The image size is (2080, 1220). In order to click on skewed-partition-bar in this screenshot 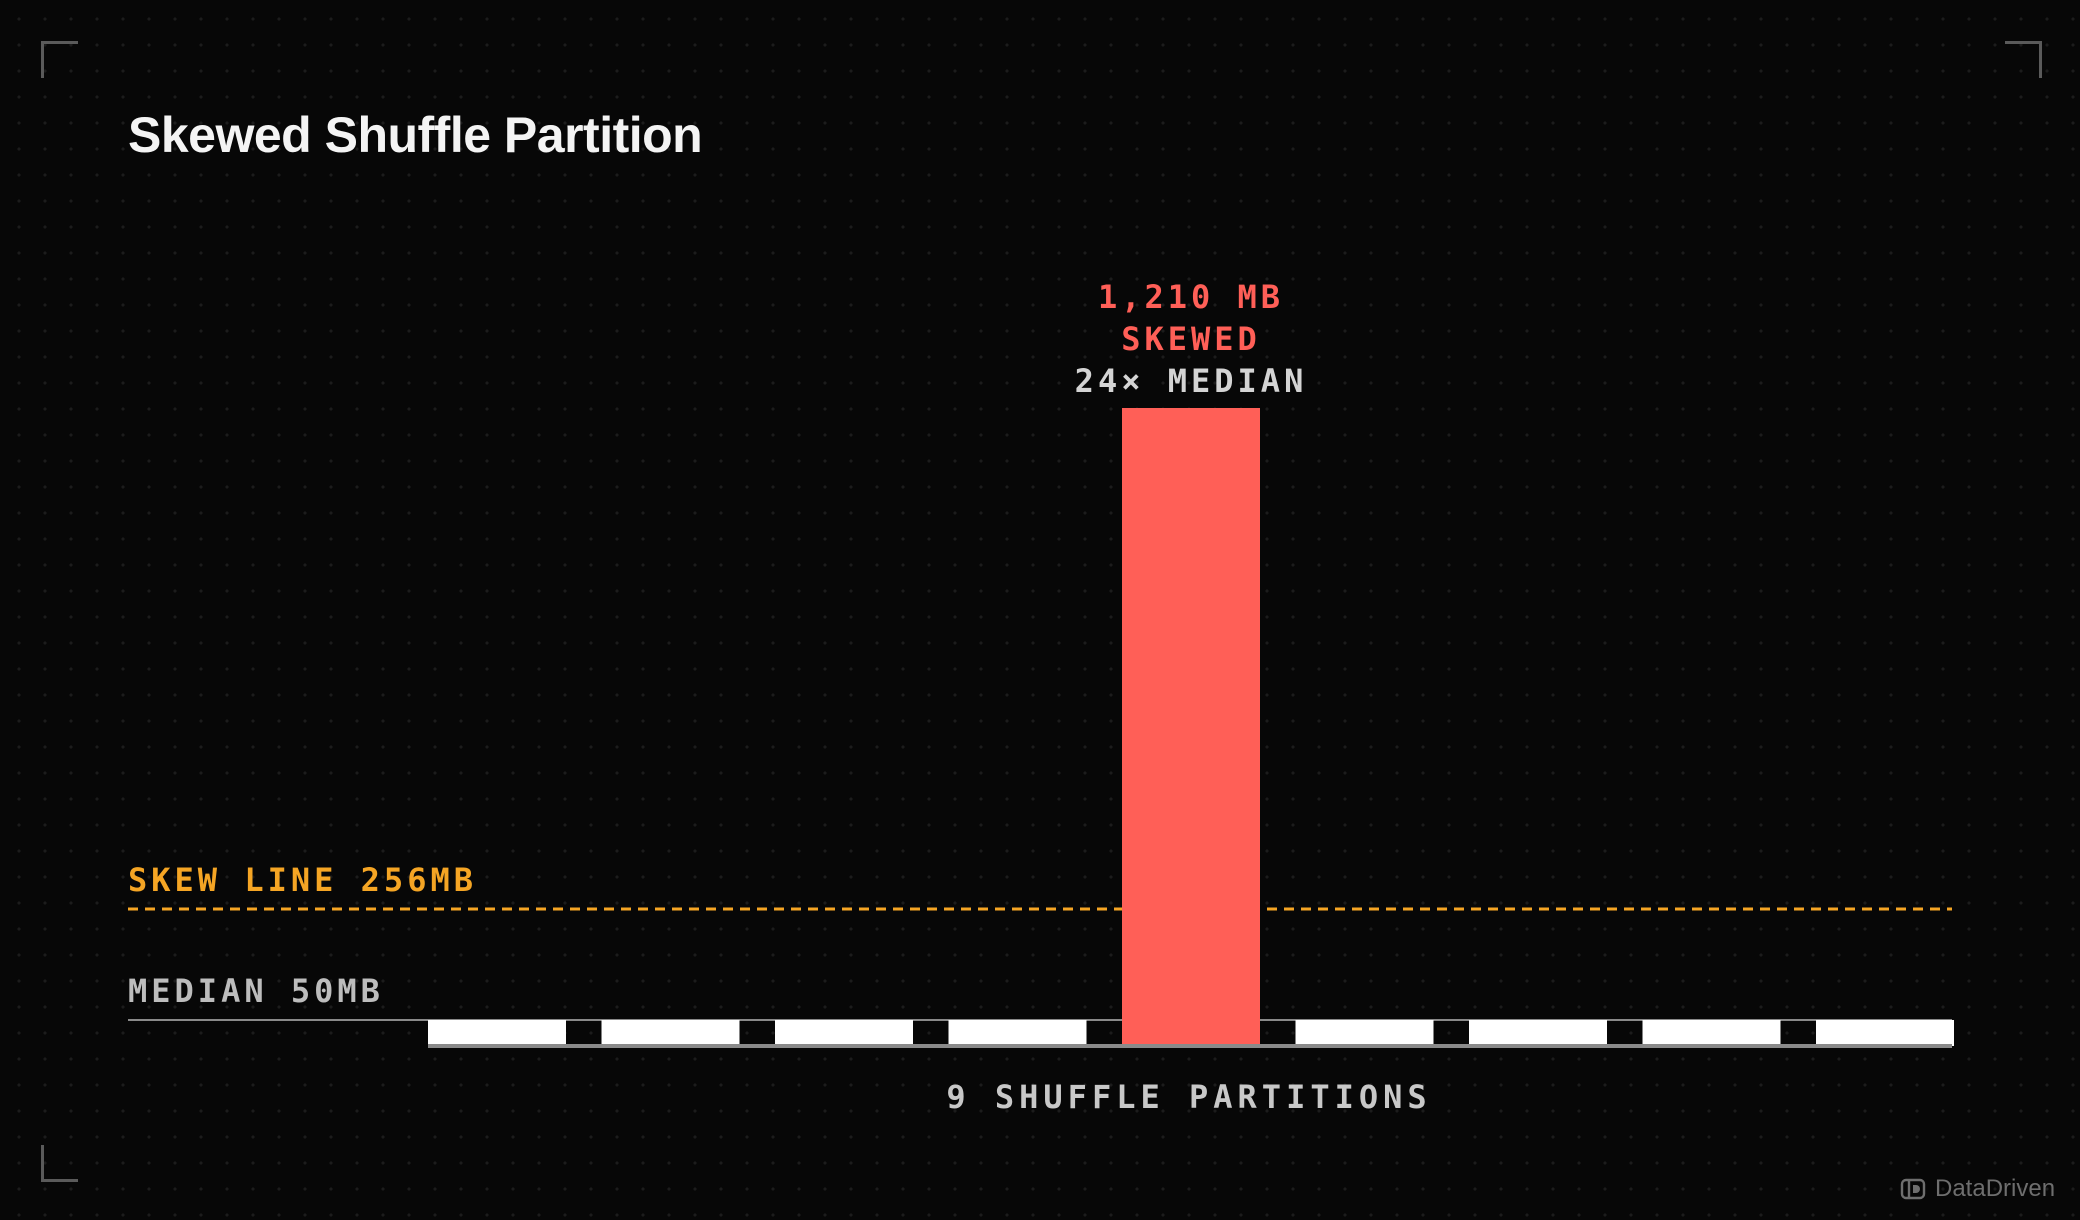, I will do `click(1191, 727)`.